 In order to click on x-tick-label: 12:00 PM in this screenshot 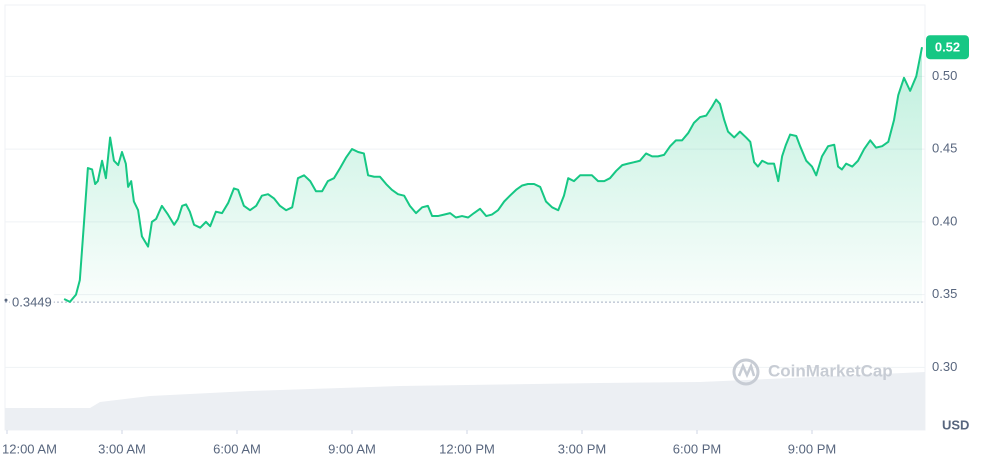, I will do `click(467, 448)`.